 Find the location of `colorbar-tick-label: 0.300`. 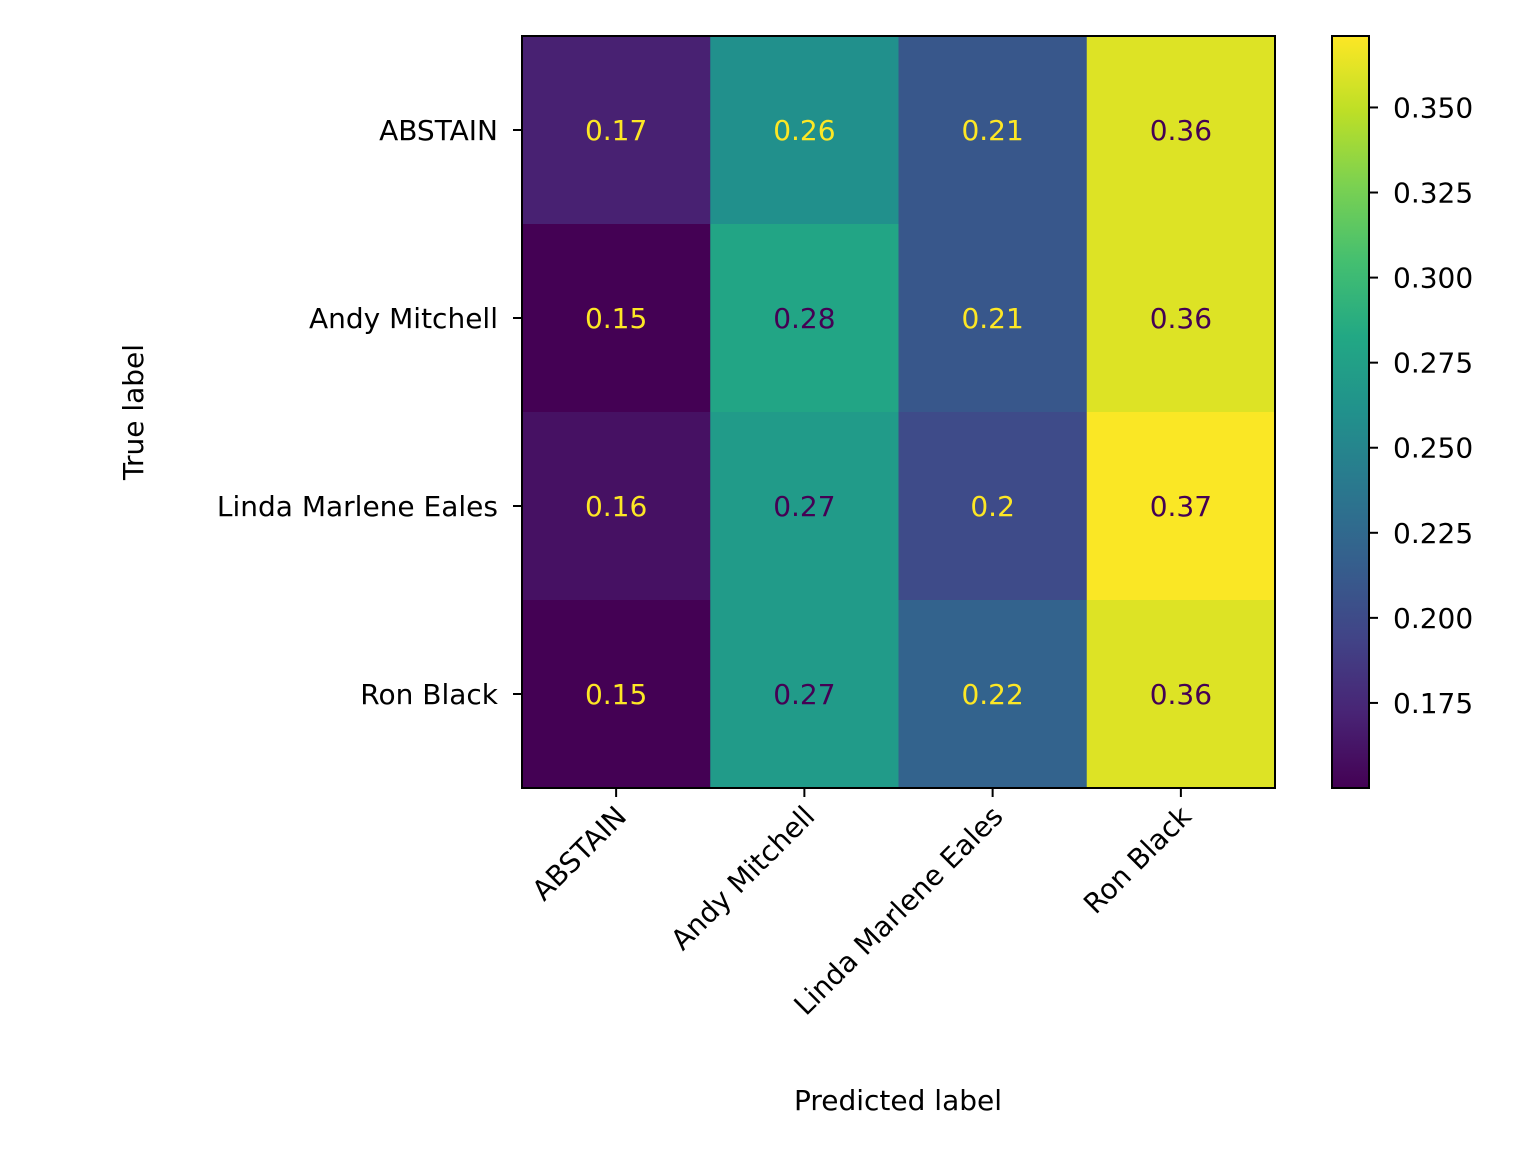

colorbar-tick-label: 0.300 is located at coordinates (1433, 278).